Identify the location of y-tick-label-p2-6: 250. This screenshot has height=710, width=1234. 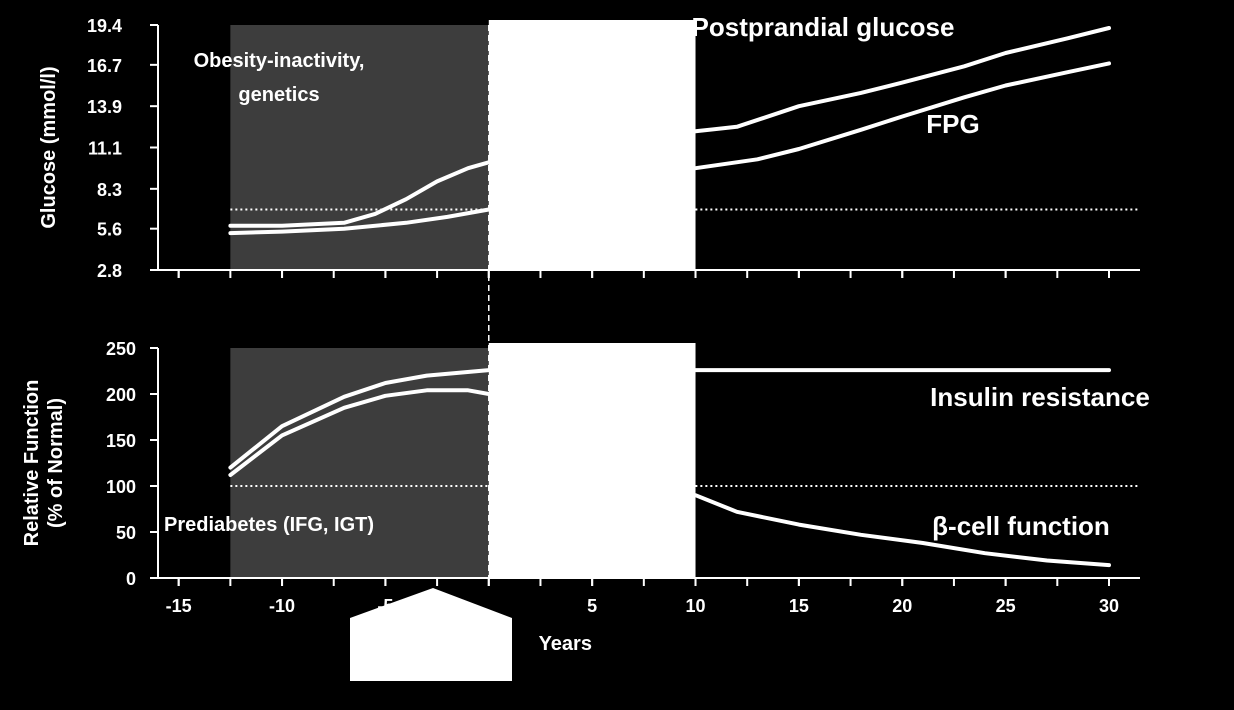
(121, 349).